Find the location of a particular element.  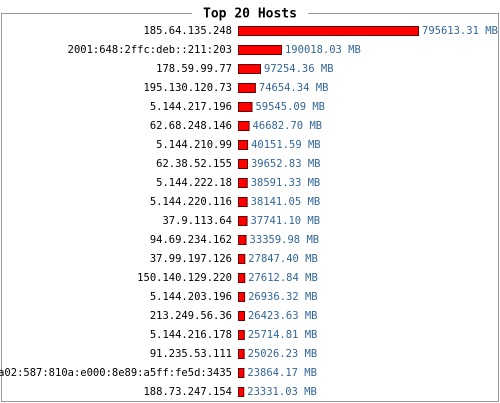

value-label: 38141.05 MB is located at coordinates (286, 202).